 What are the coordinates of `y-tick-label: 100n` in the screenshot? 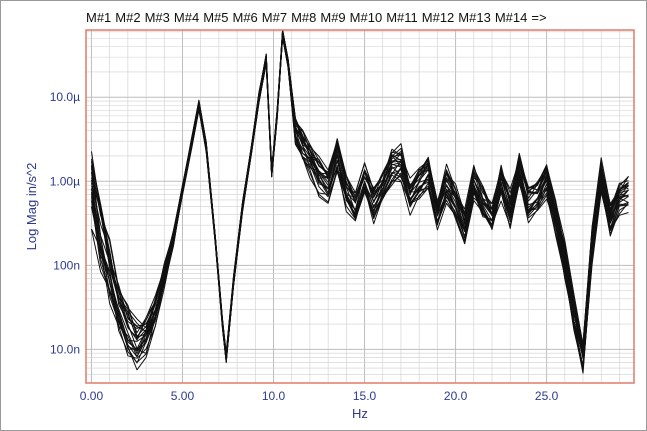 It's located at (66, 265).